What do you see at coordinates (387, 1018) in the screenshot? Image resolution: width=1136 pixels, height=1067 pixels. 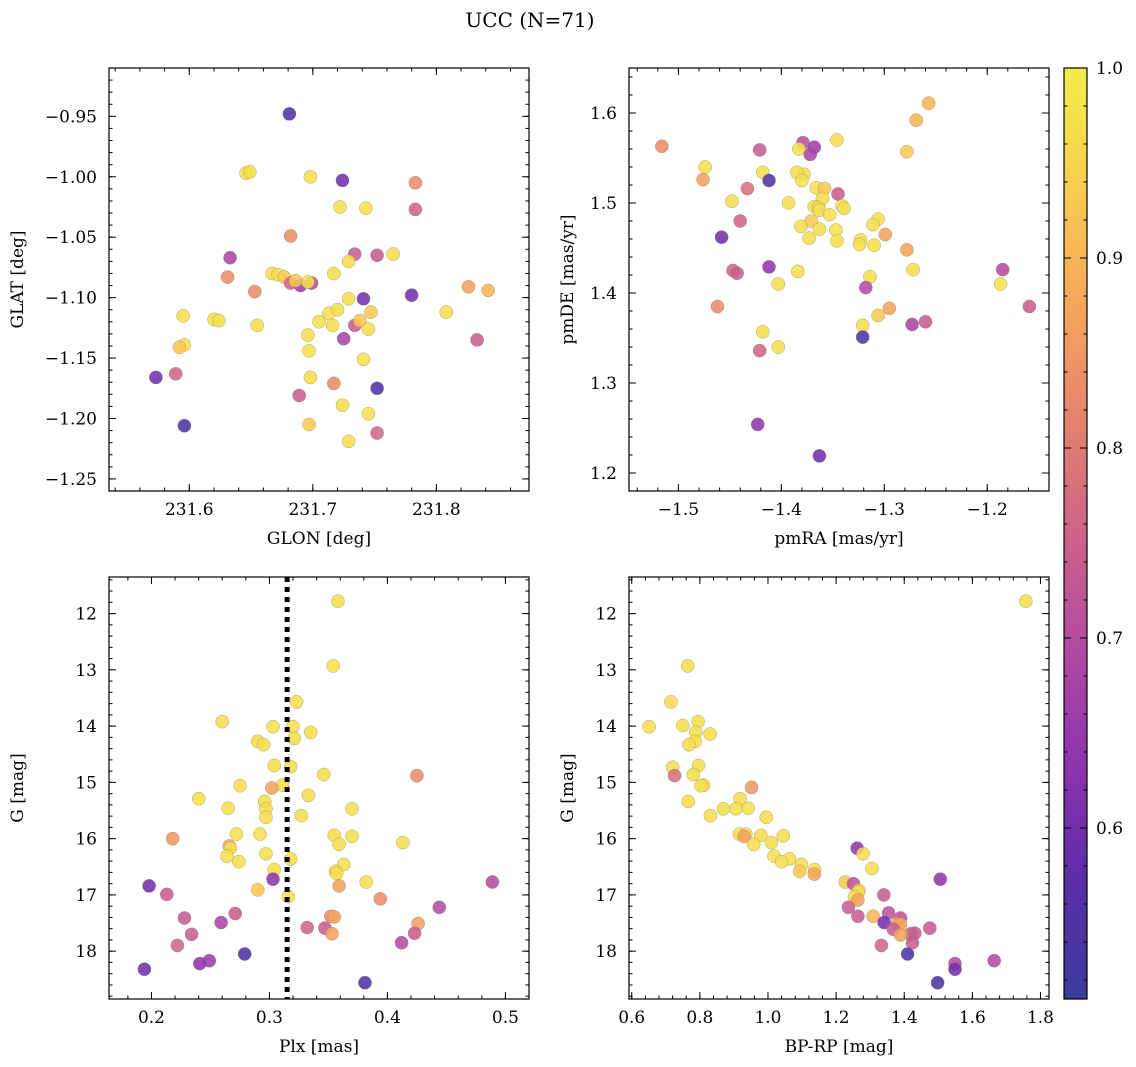 I see `x-tick-label: 0.4` at bounding box center [387, 1018].